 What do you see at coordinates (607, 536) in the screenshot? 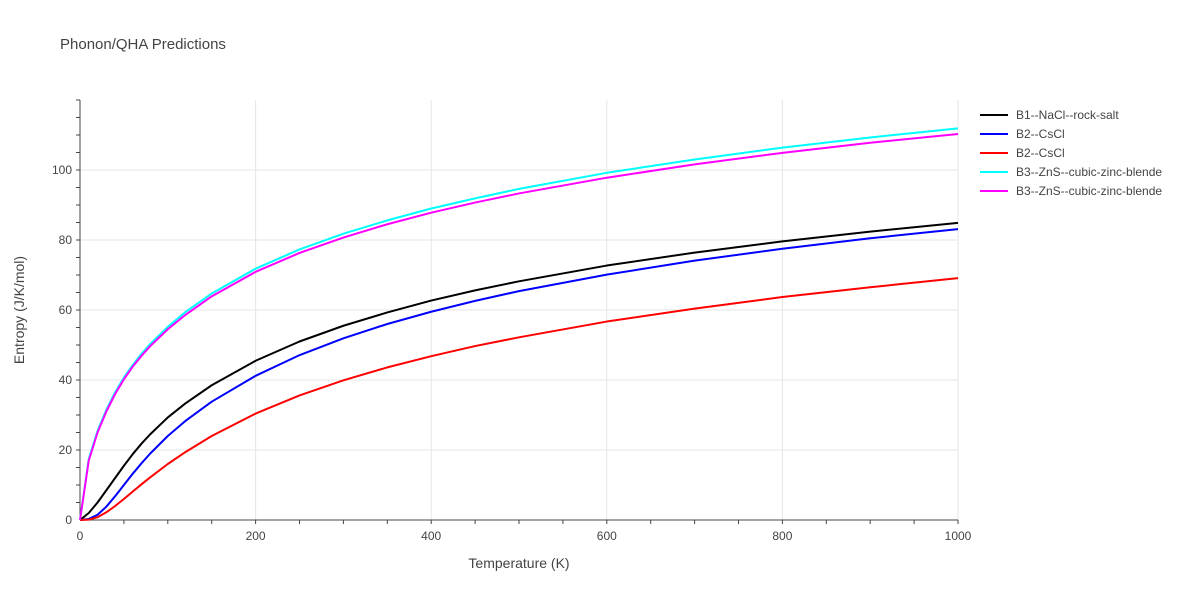
I see `x-tick-label: 600` at bounding box center [607, 536].